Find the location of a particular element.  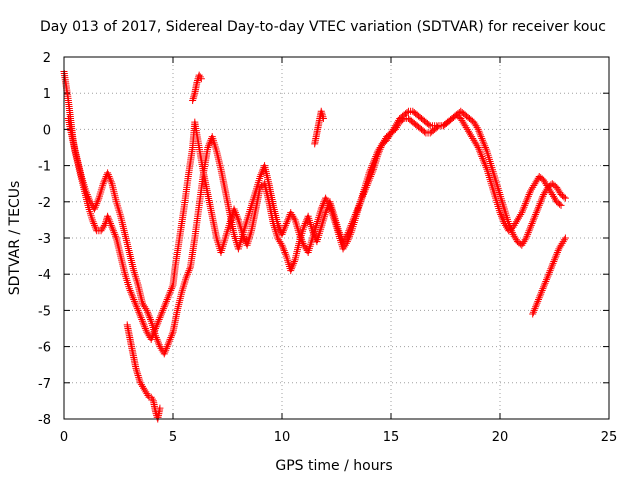

x-tick-label: 10 is located at coordinates (282, 437).